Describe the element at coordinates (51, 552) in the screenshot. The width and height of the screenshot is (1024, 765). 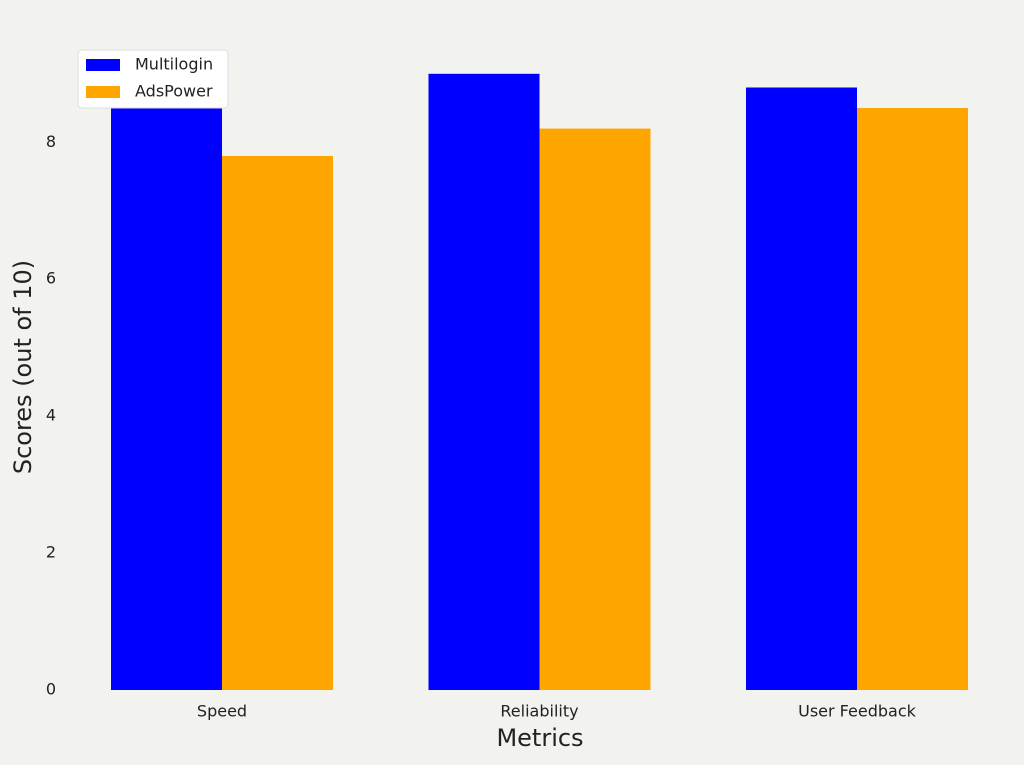
I see `y-tick-label: 2` at that location.